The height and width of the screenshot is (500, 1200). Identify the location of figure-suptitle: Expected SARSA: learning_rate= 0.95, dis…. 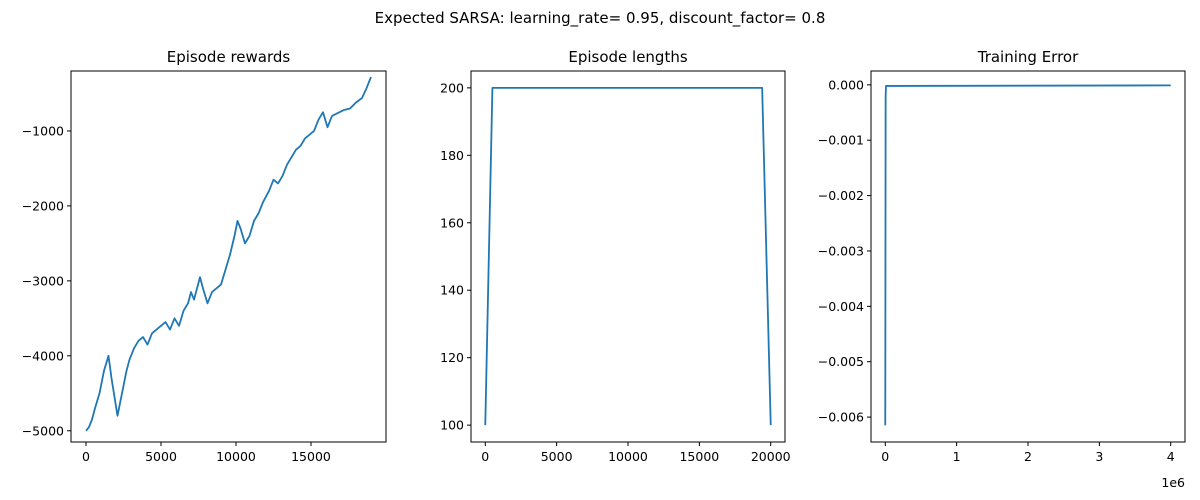
(600, 18).